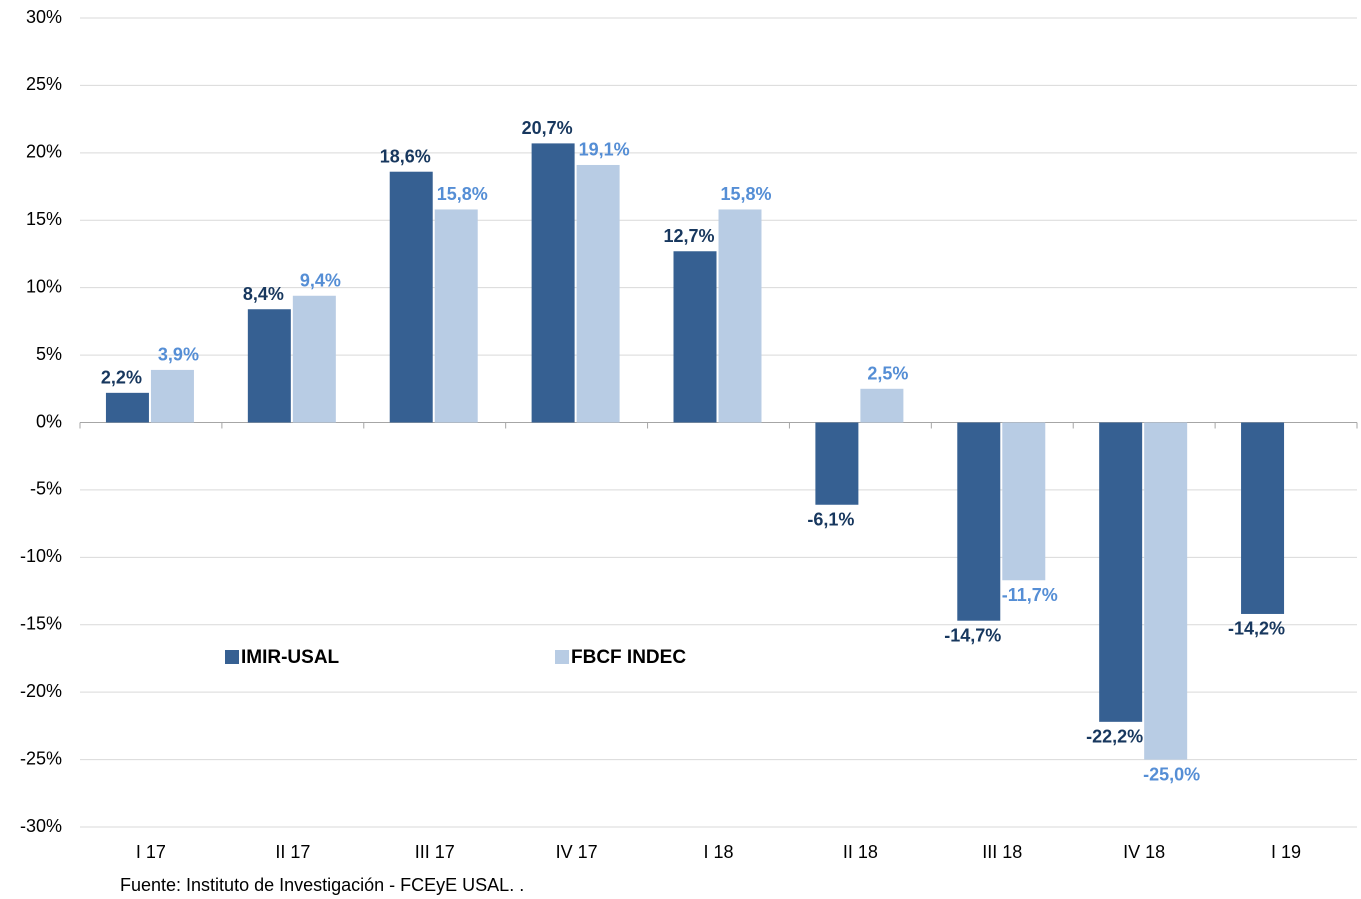 Image resolution: width=1361 pixels, height=899 pixels. I want to click on value-label: 12,7%, so click(688, 236).